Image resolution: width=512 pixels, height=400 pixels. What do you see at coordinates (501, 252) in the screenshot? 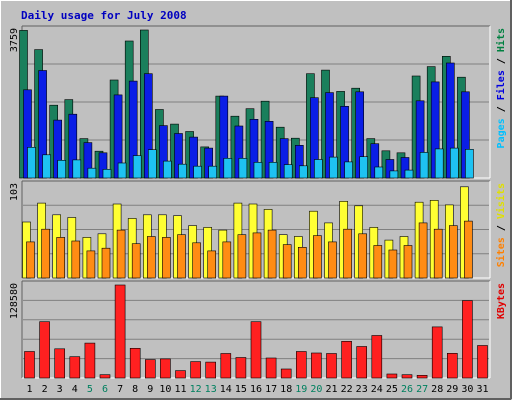
I see `legend-entry-0: Sites` at bounding box center [501, 252].